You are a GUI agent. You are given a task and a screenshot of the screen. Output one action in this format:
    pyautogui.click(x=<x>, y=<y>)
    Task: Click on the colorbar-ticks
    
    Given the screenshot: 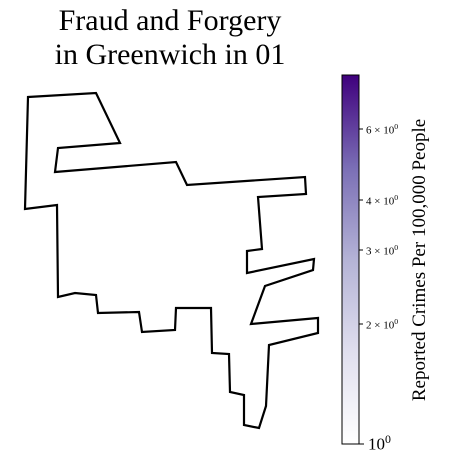 What is the action you would take?
    pyautogui.click(x=361, y=286)
    